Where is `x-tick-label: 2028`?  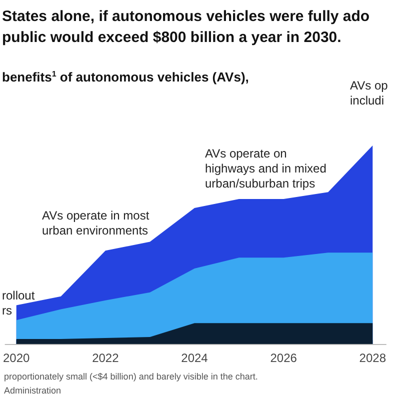 x-tick-label: 2028 is located at coordinates (372, 358).